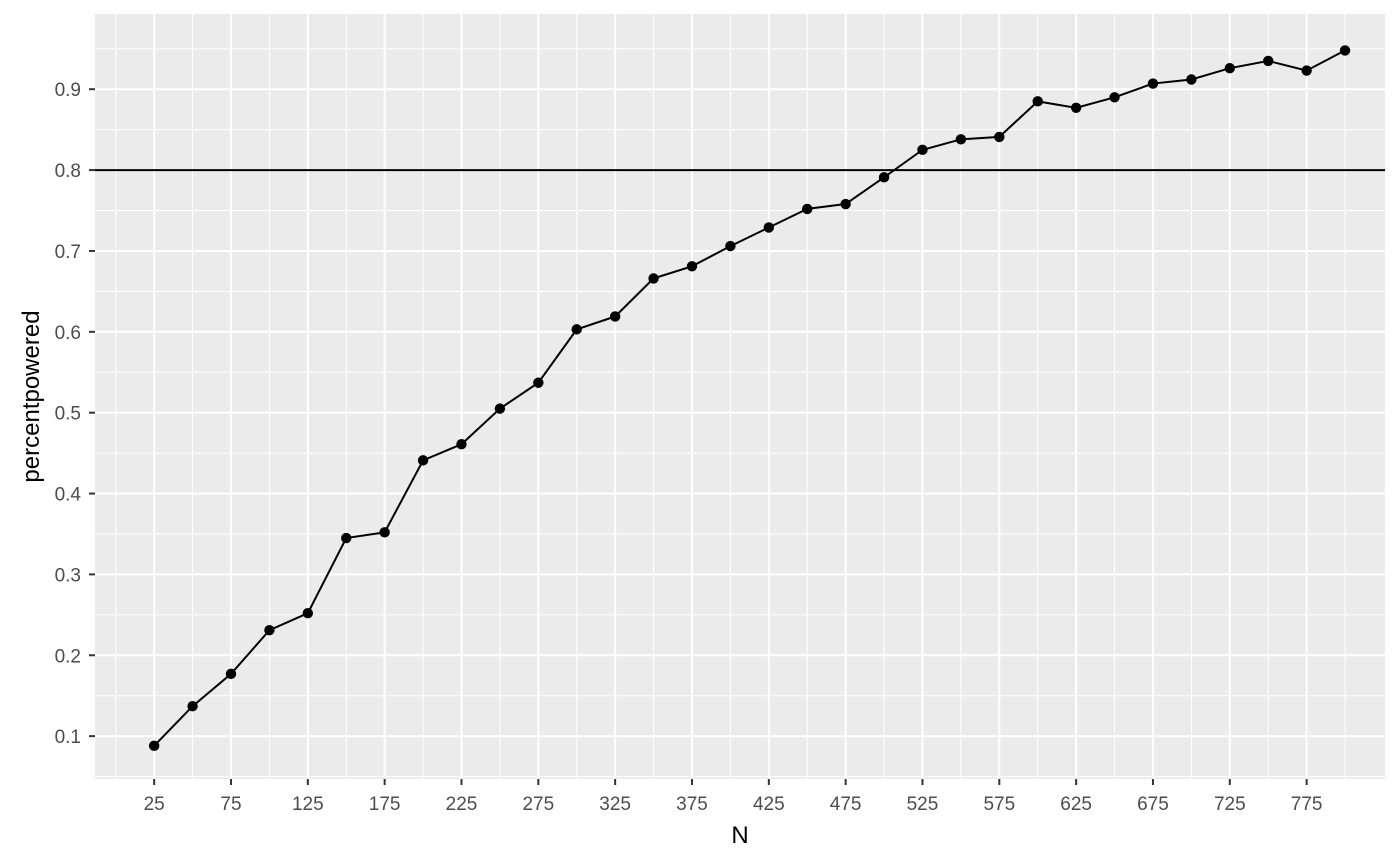  I want to click on y-tick-label: 0.5, so click(68, 414).